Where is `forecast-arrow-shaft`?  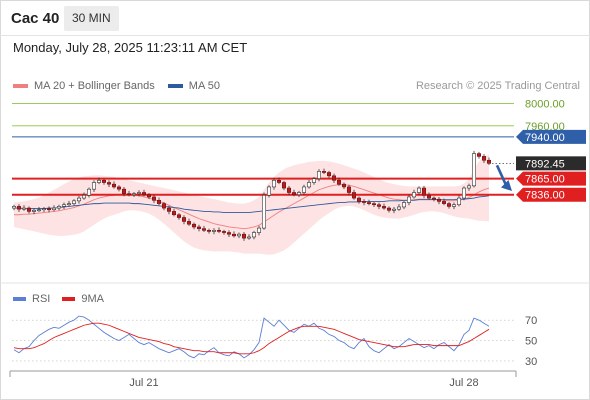 forecast-arrow-shaft is located at coordinates (501, 175).